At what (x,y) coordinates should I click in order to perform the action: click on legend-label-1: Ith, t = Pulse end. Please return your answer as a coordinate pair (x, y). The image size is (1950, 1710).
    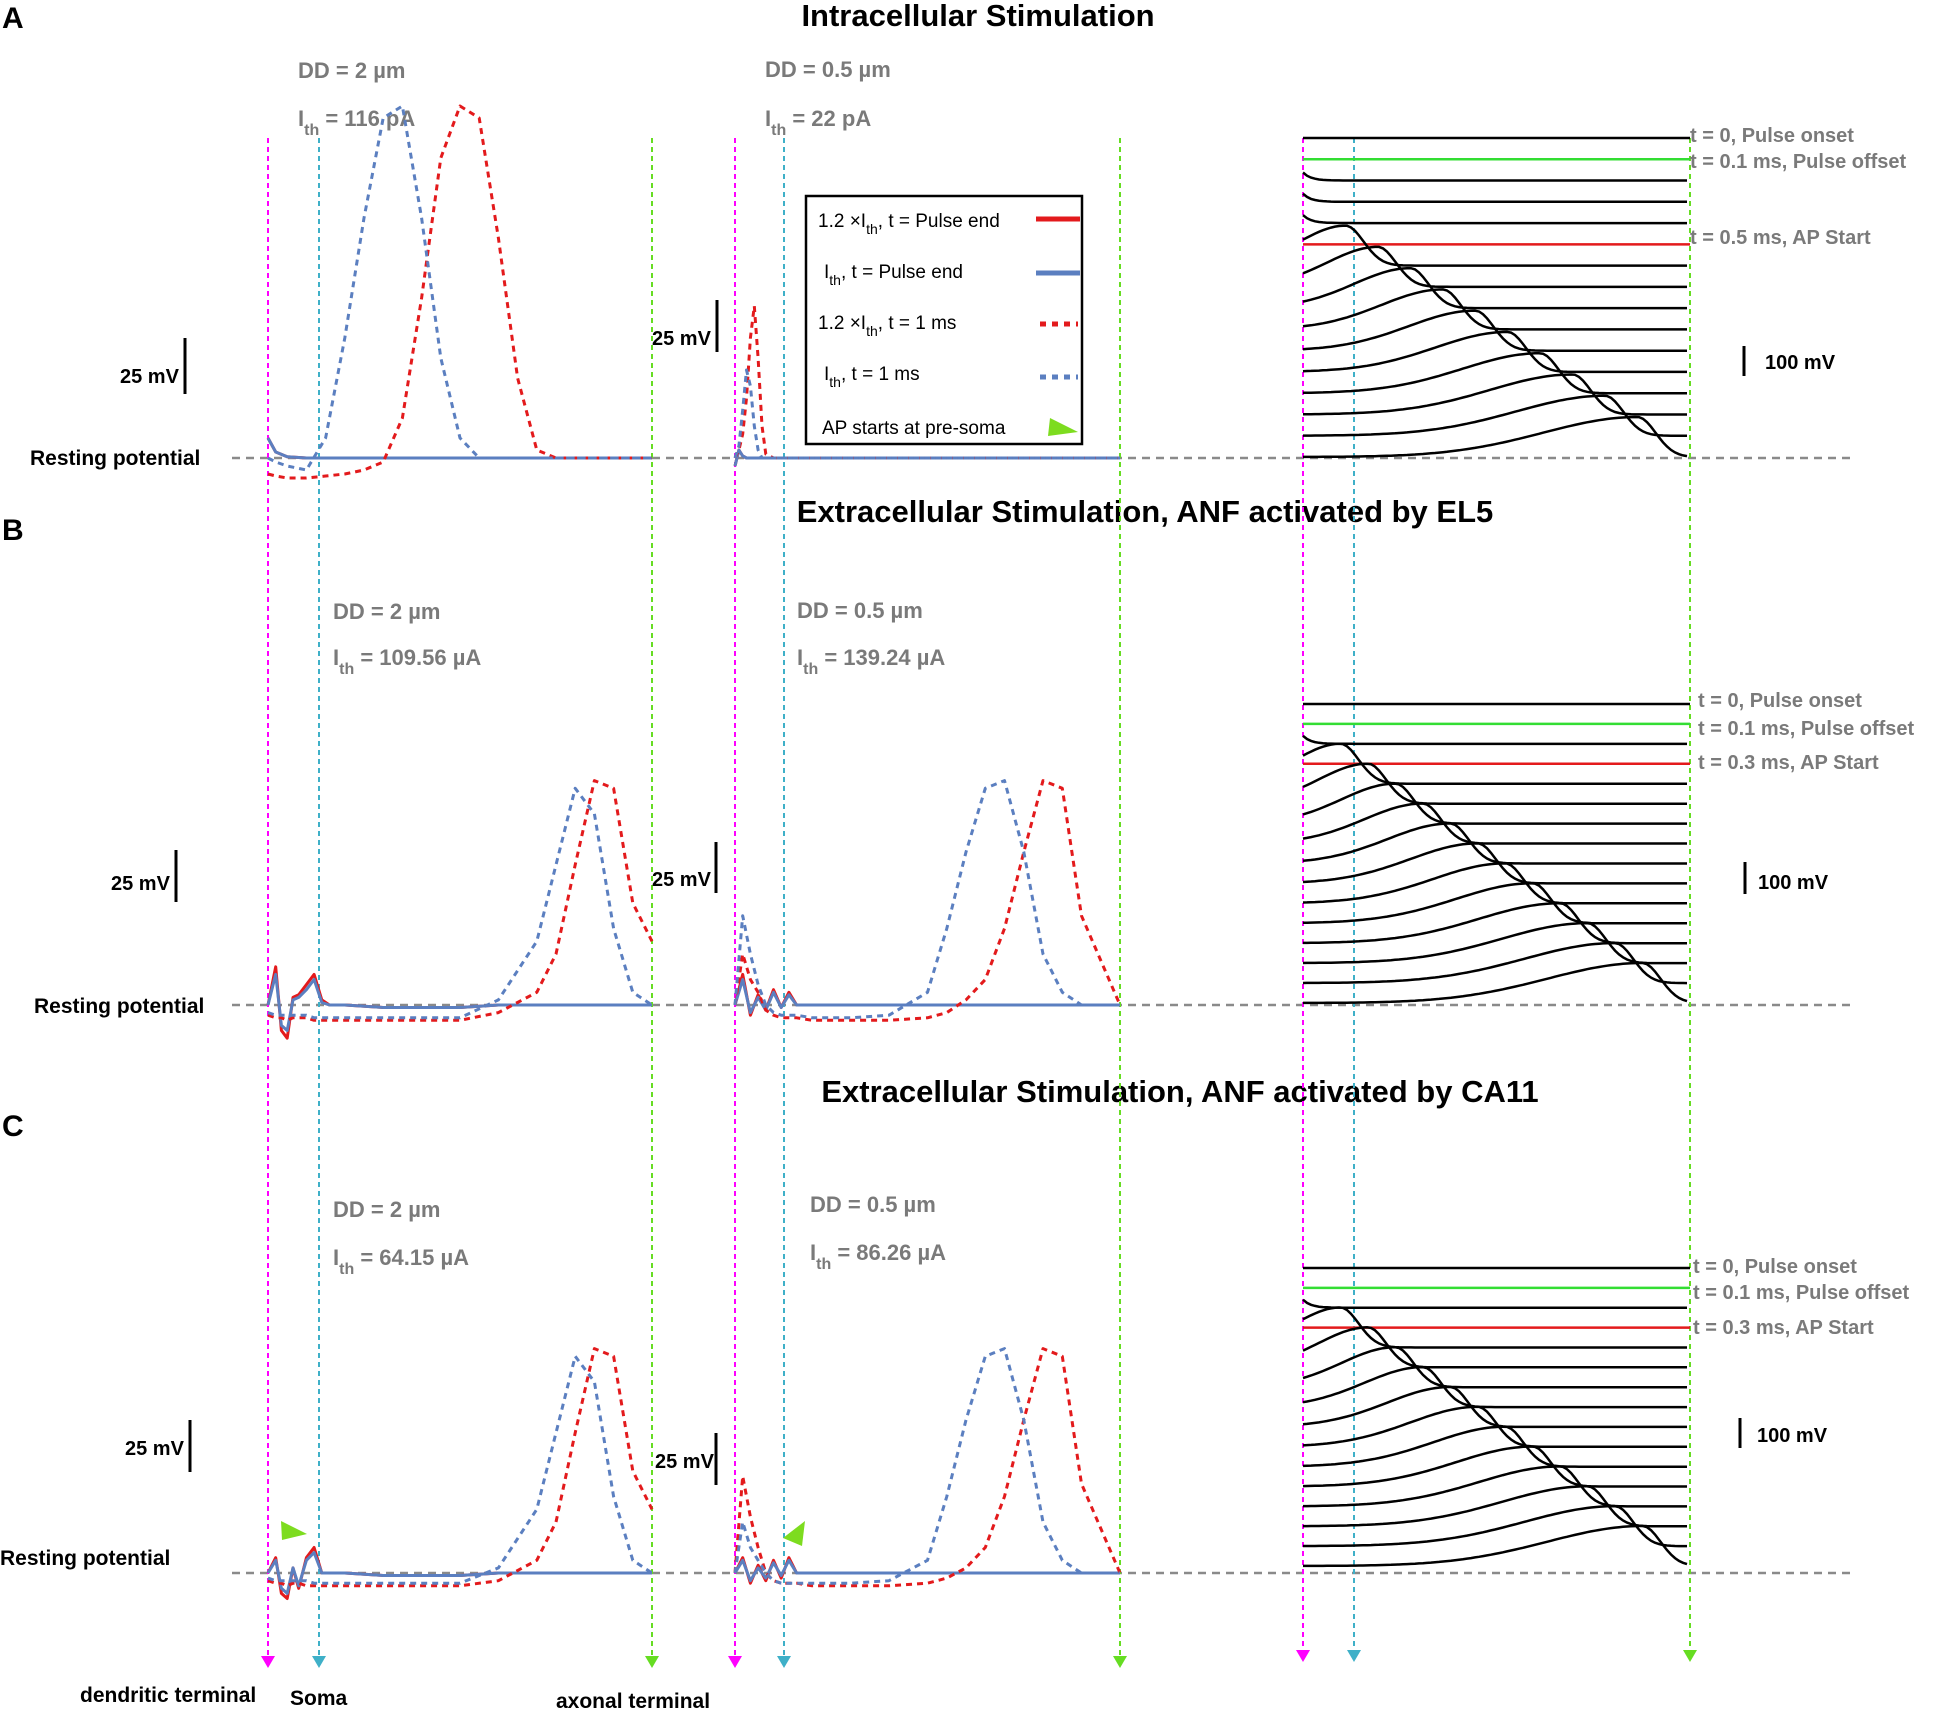
    Looking at the image, I should click on (893, 275).